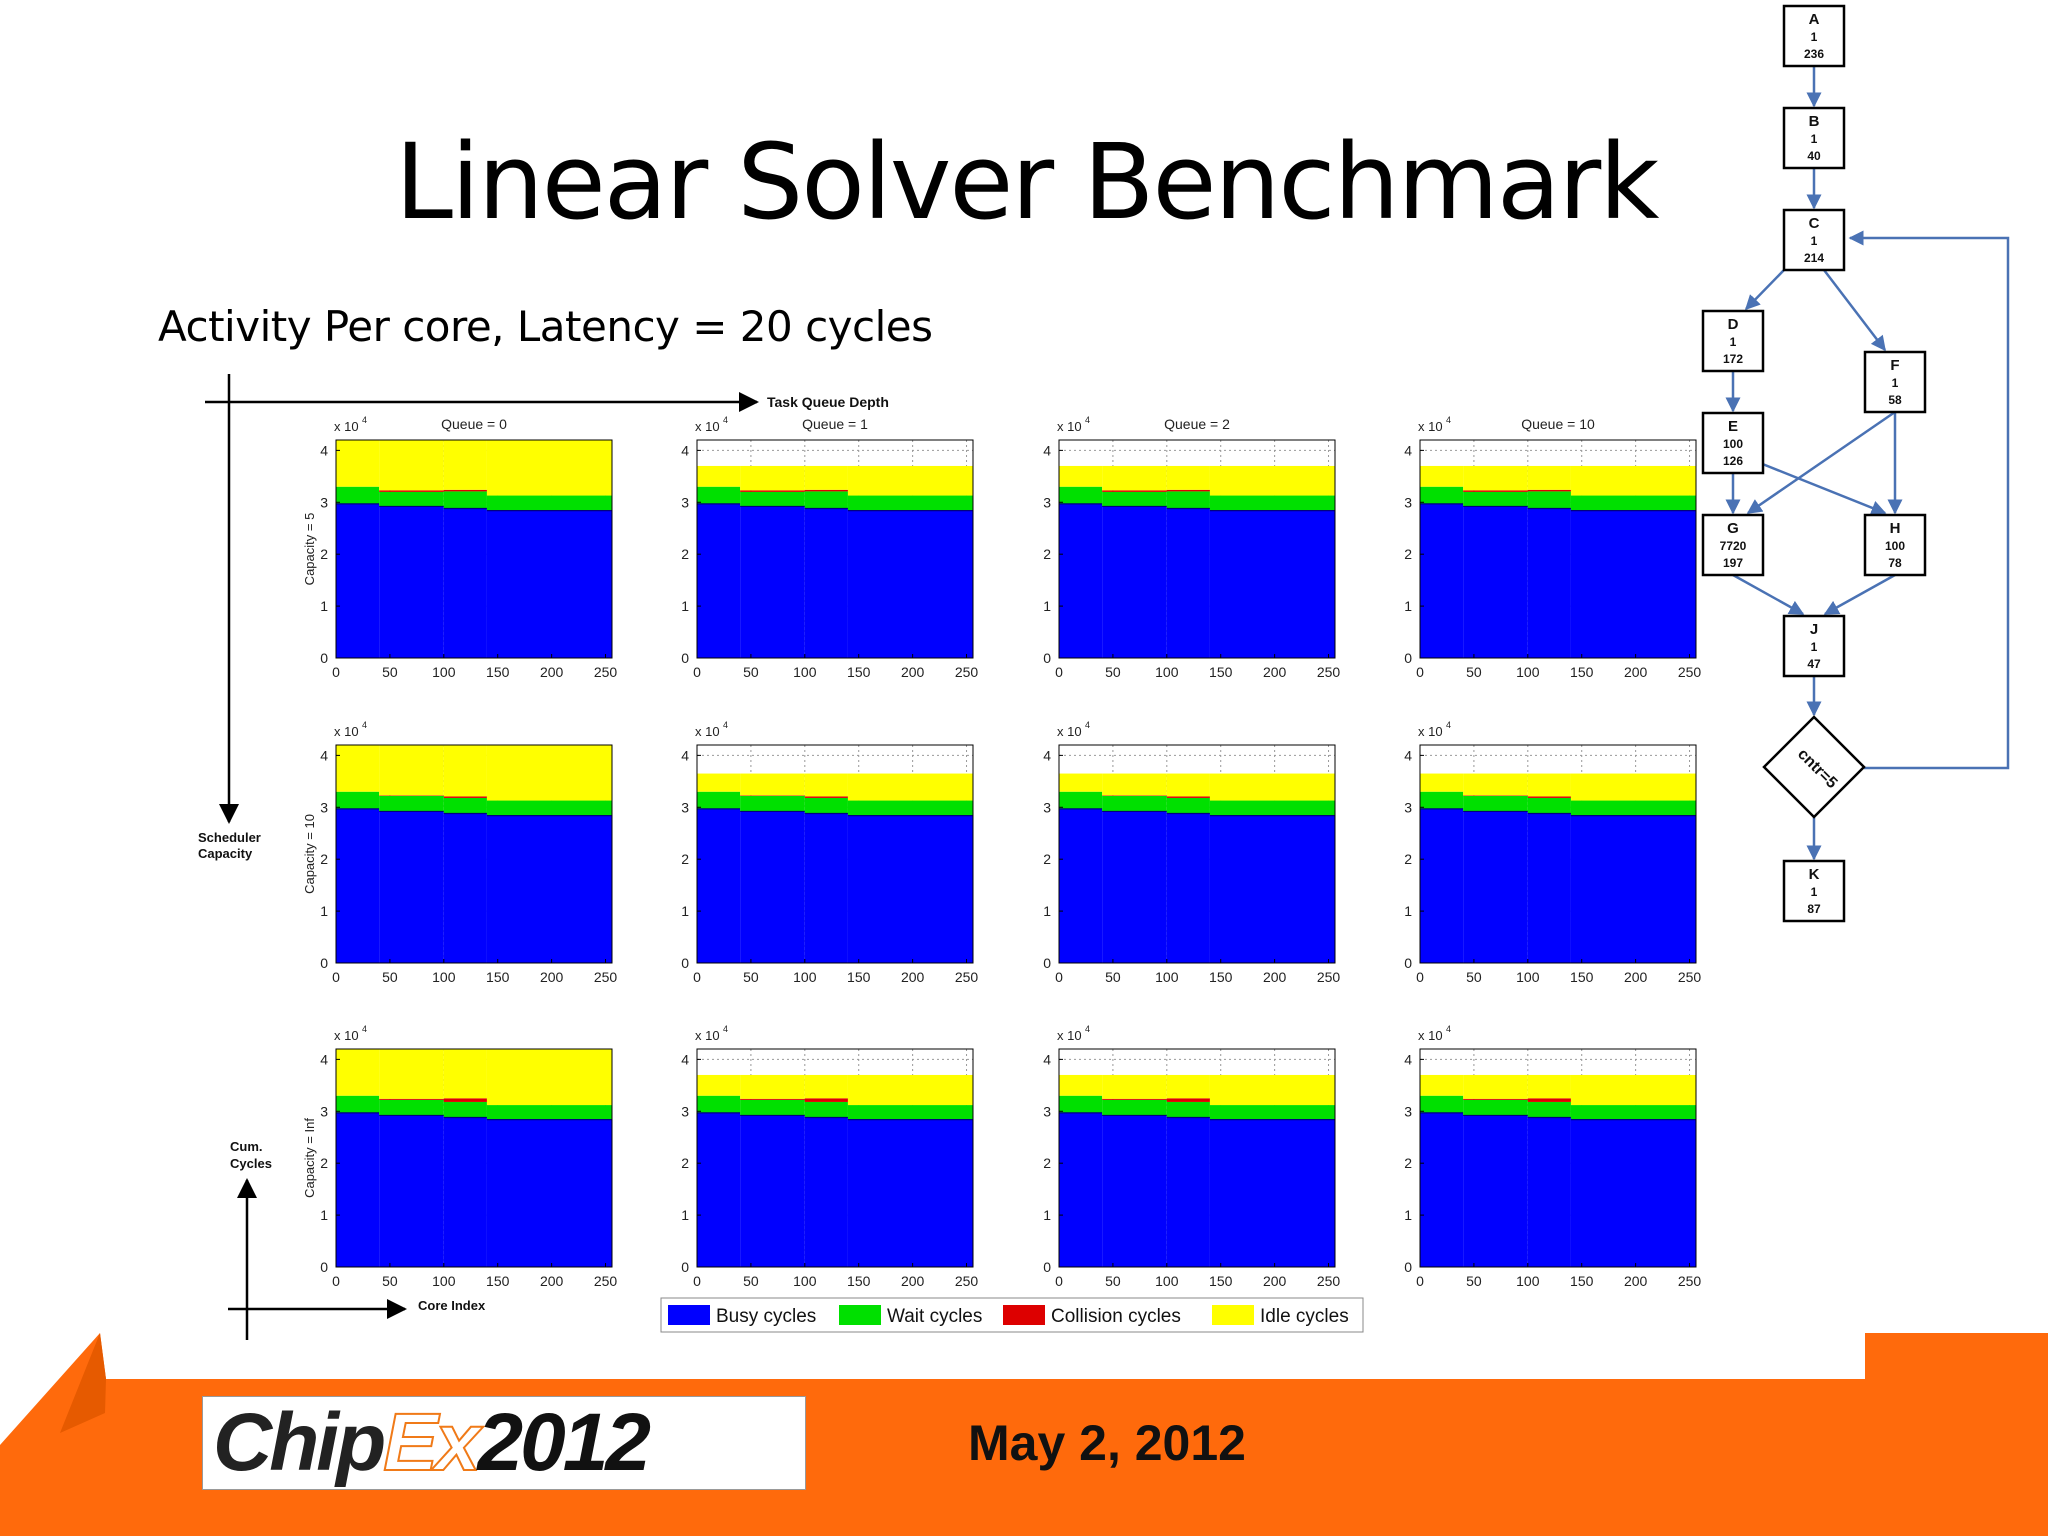  Describe the element at coordinates (1895, 563) in the screenshot. I see `node-line3: 78` at that location.